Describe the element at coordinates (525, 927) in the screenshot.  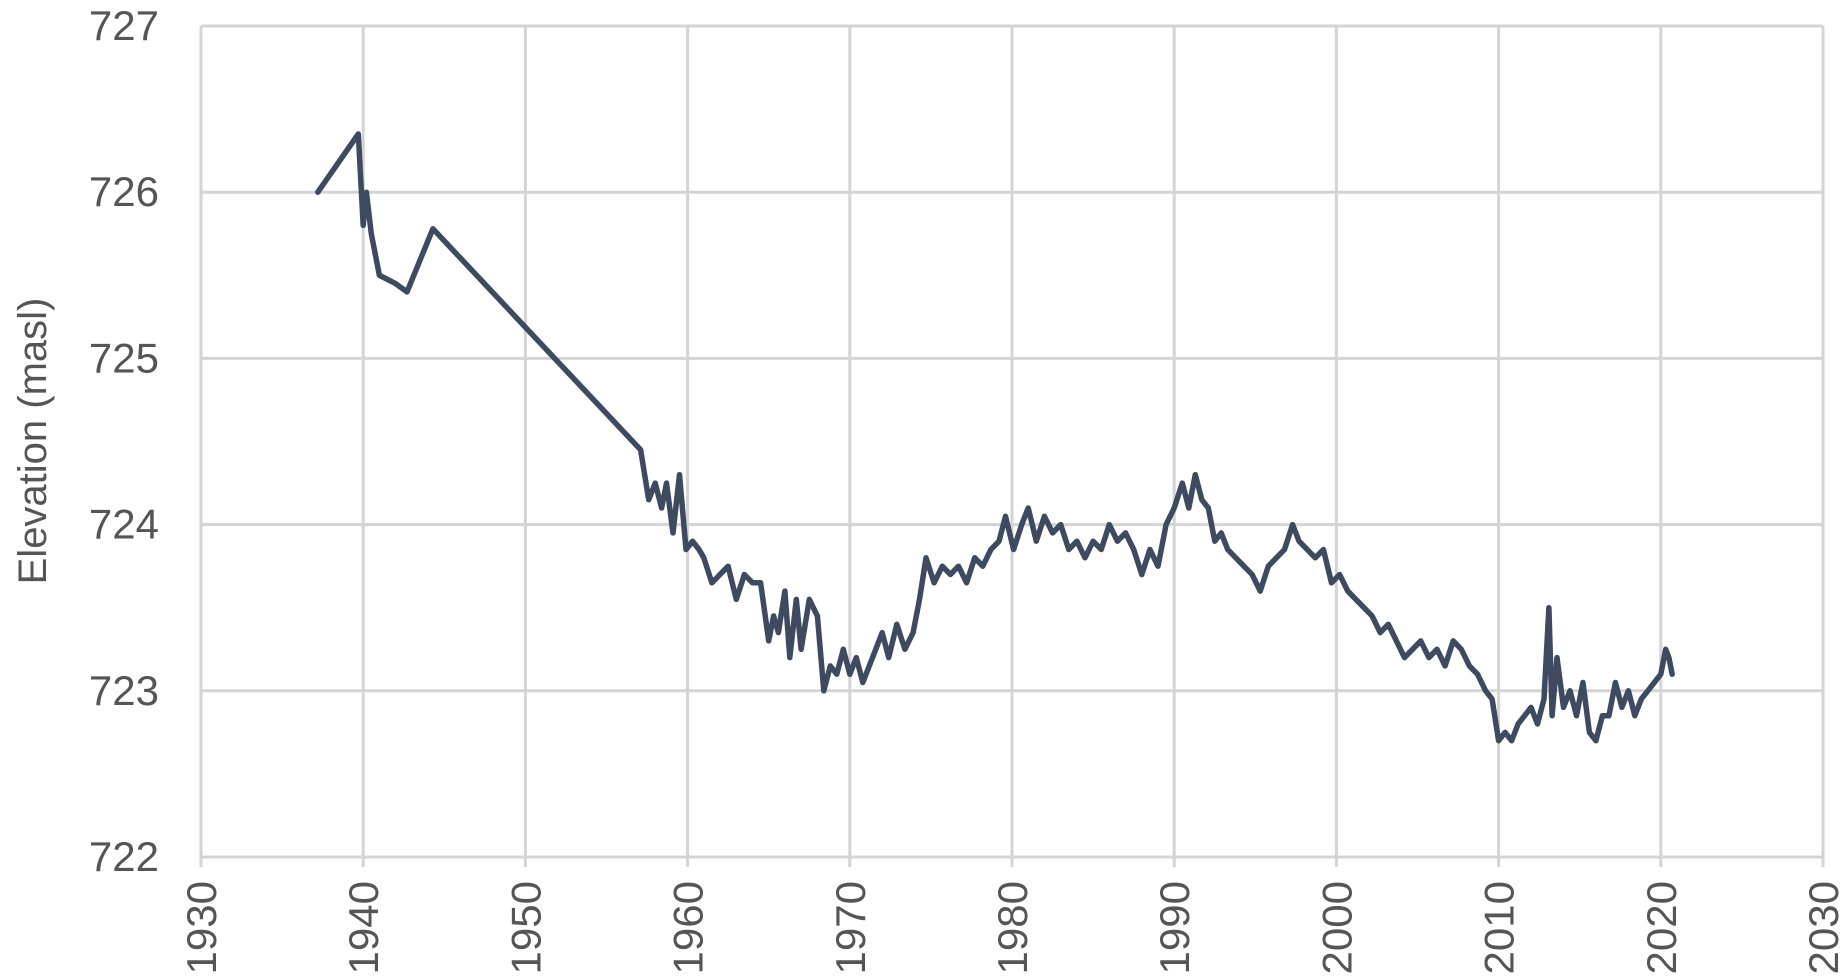
I see `x-tick-label: 1950` at that location.